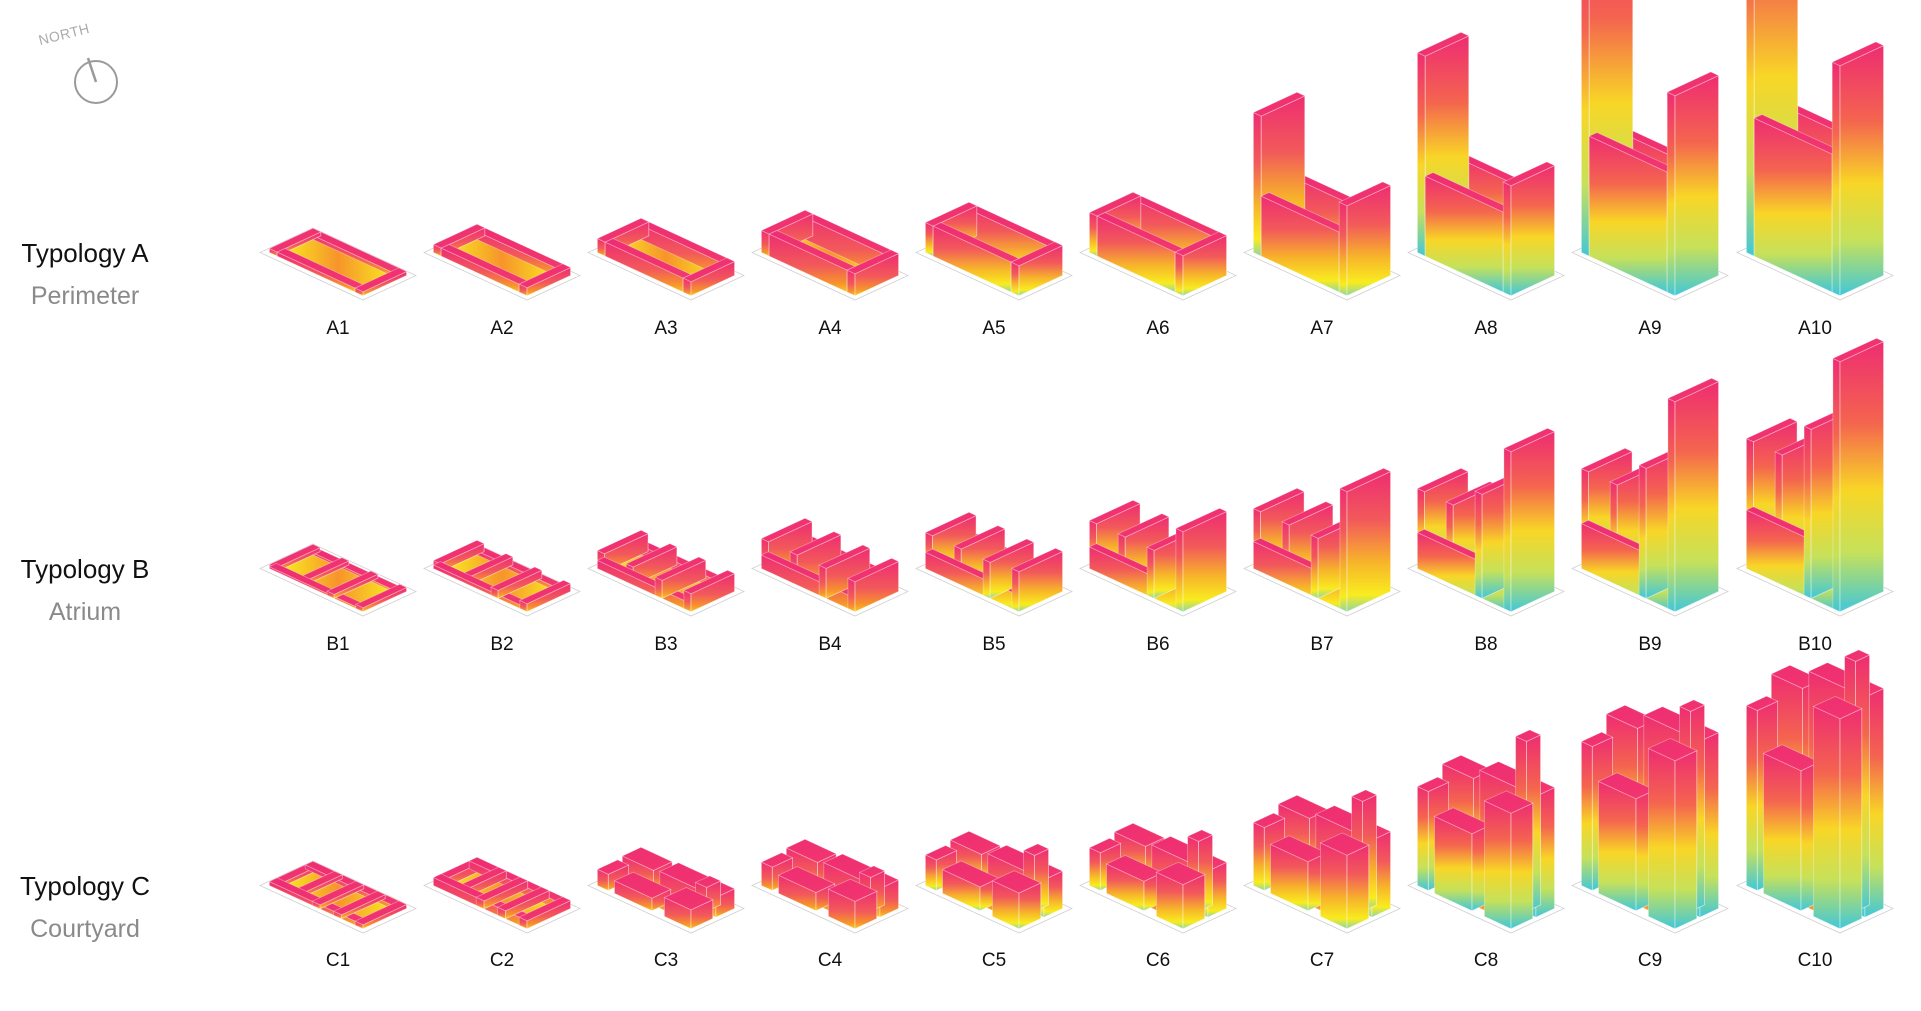  What do you see at coordinates (502, 895) in the screenshot?
I see `model-c2` at bounding box center [502, 895].